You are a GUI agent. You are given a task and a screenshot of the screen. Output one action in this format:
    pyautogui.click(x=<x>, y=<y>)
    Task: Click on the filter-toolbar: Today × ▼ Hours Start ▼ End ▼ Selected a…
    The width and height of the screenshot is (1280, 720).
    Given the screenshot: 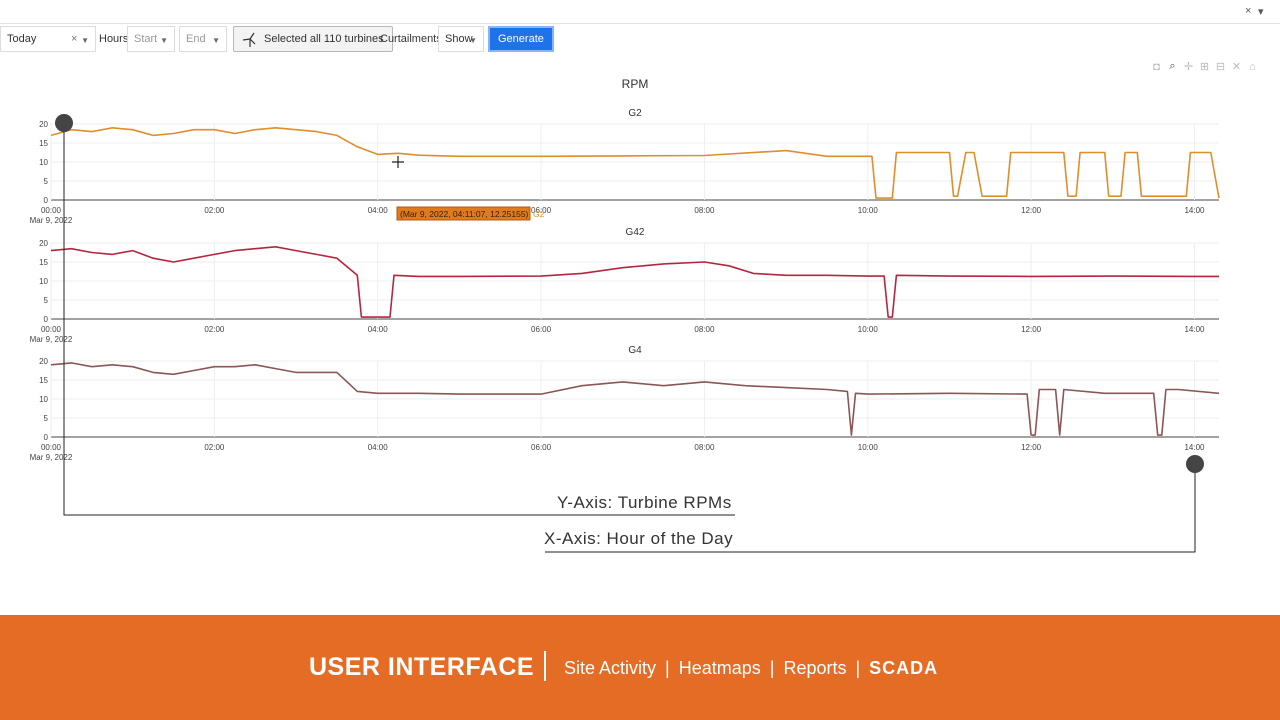 What is the action you would take?
    pyautogui.click(x=640, y=40)
    